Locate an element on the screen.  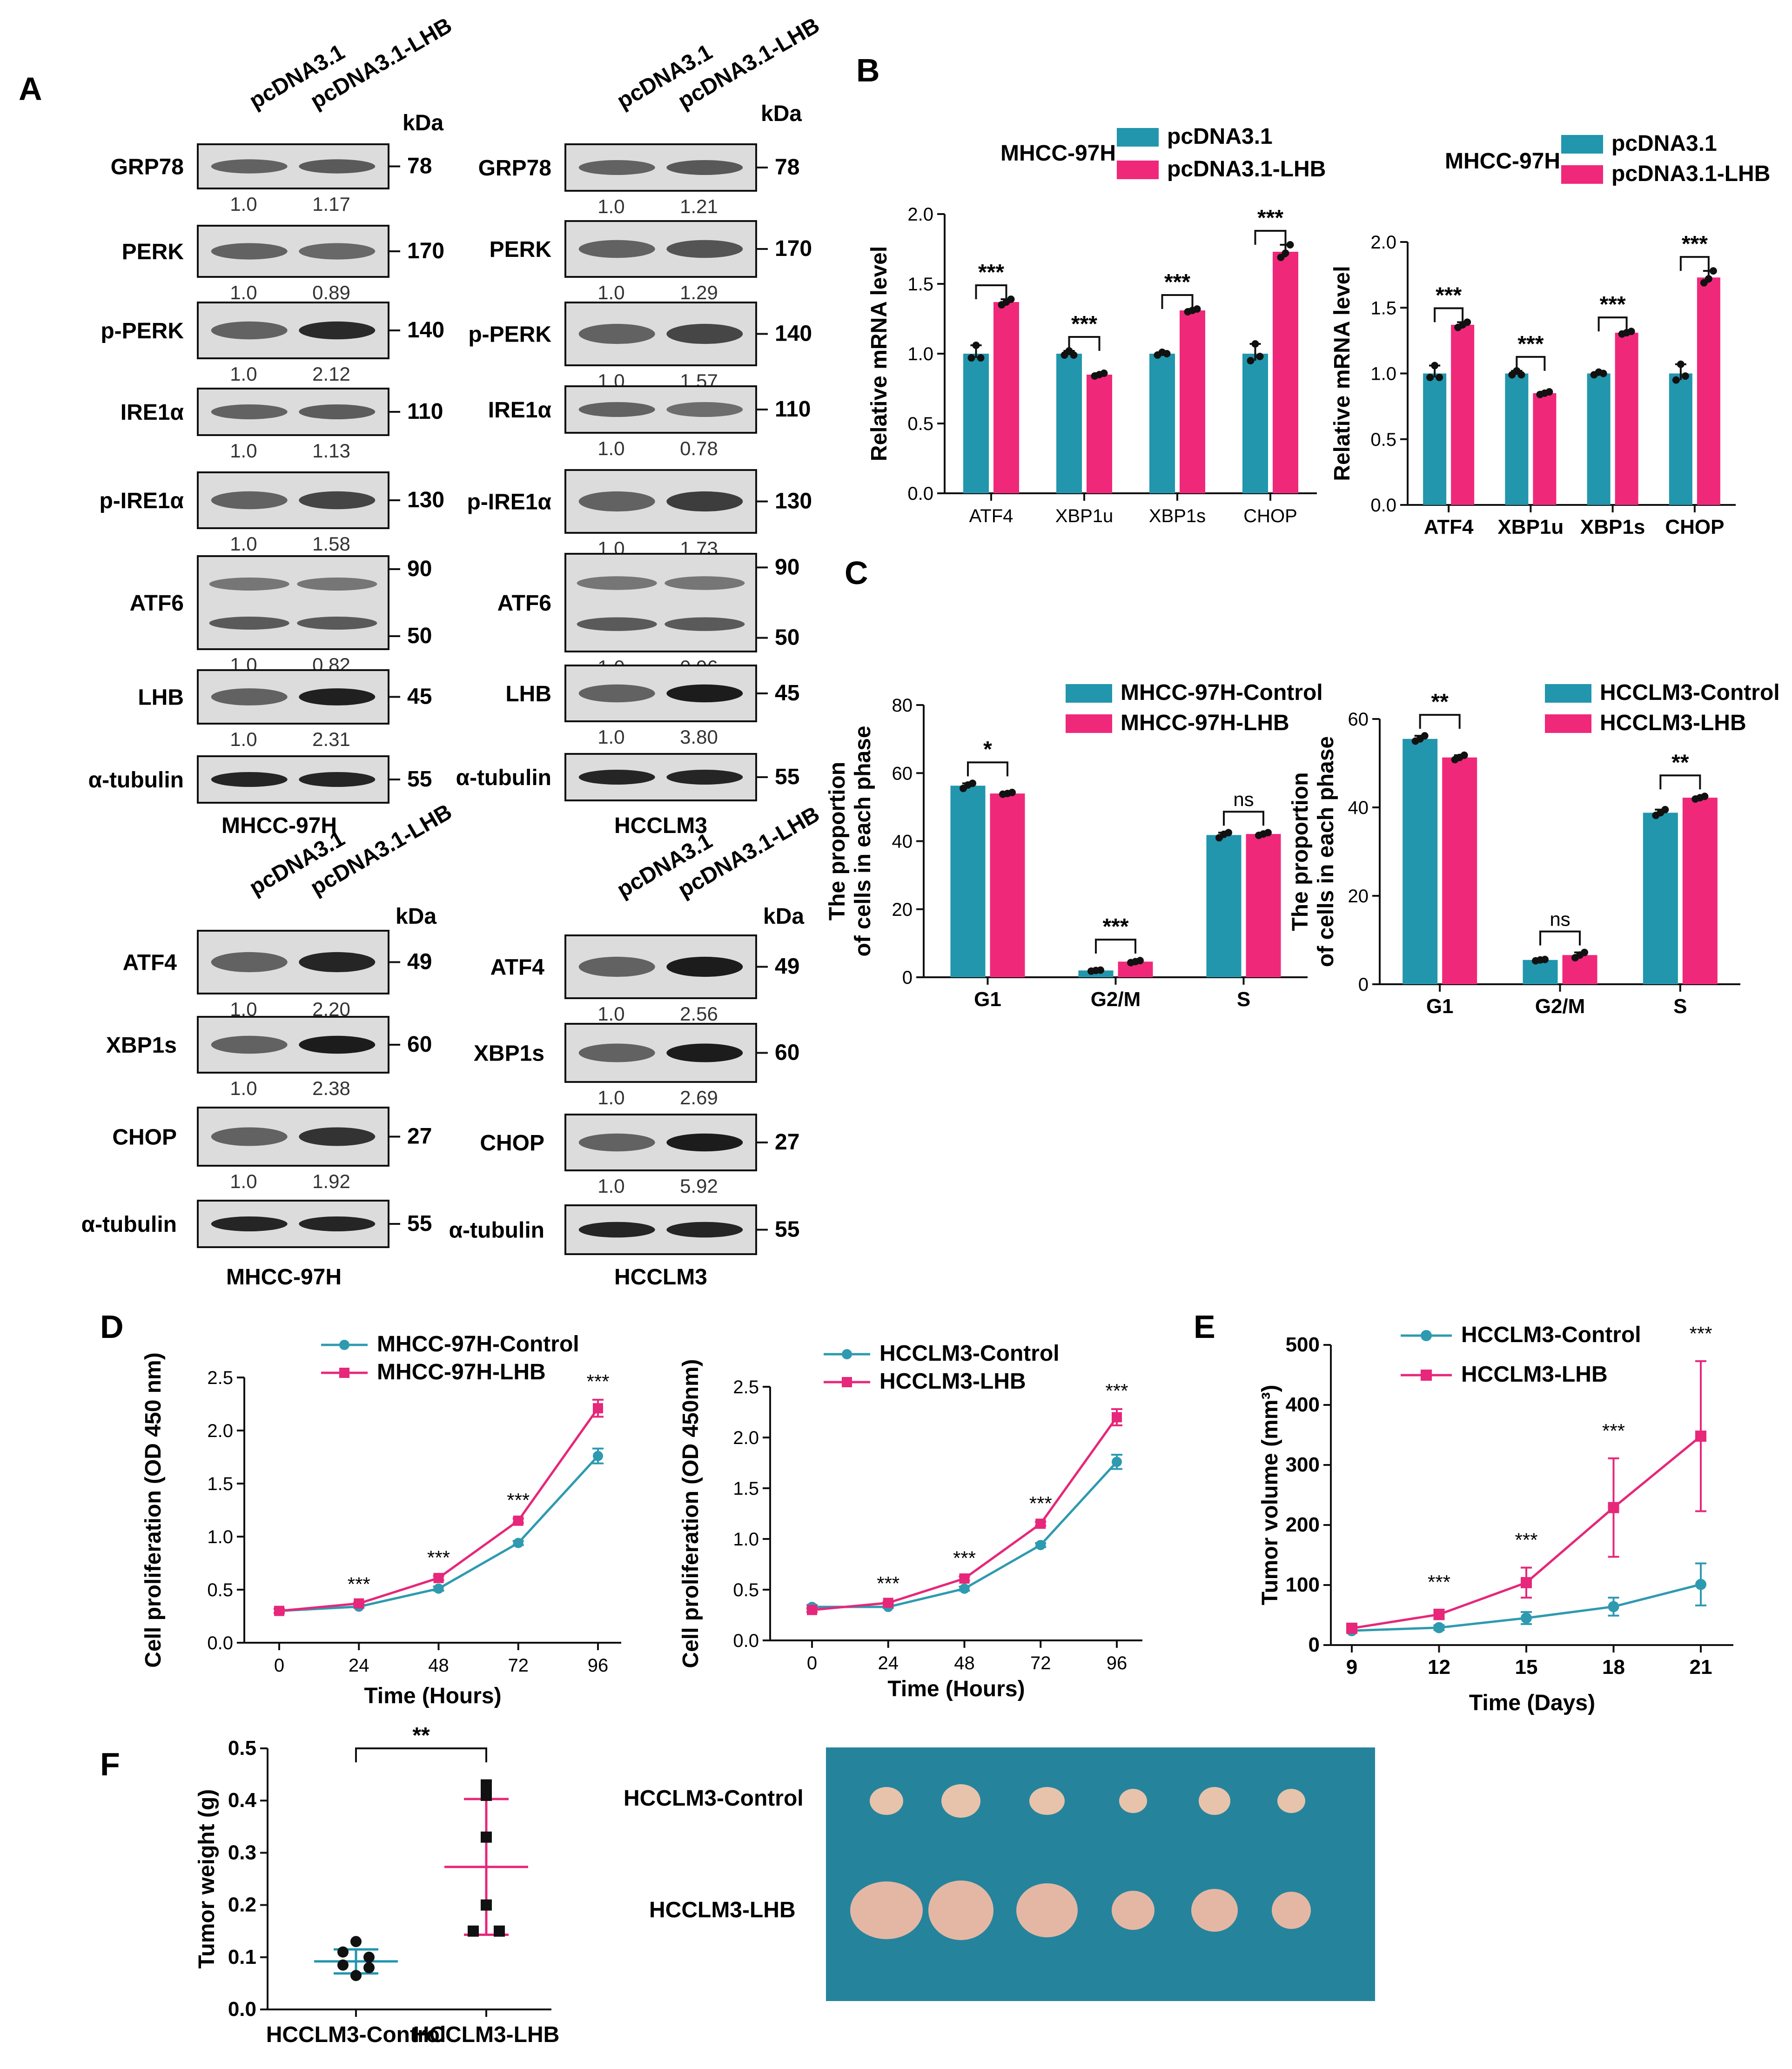
mw-label-br-3: 55 is located at coordinates (787, 1230).